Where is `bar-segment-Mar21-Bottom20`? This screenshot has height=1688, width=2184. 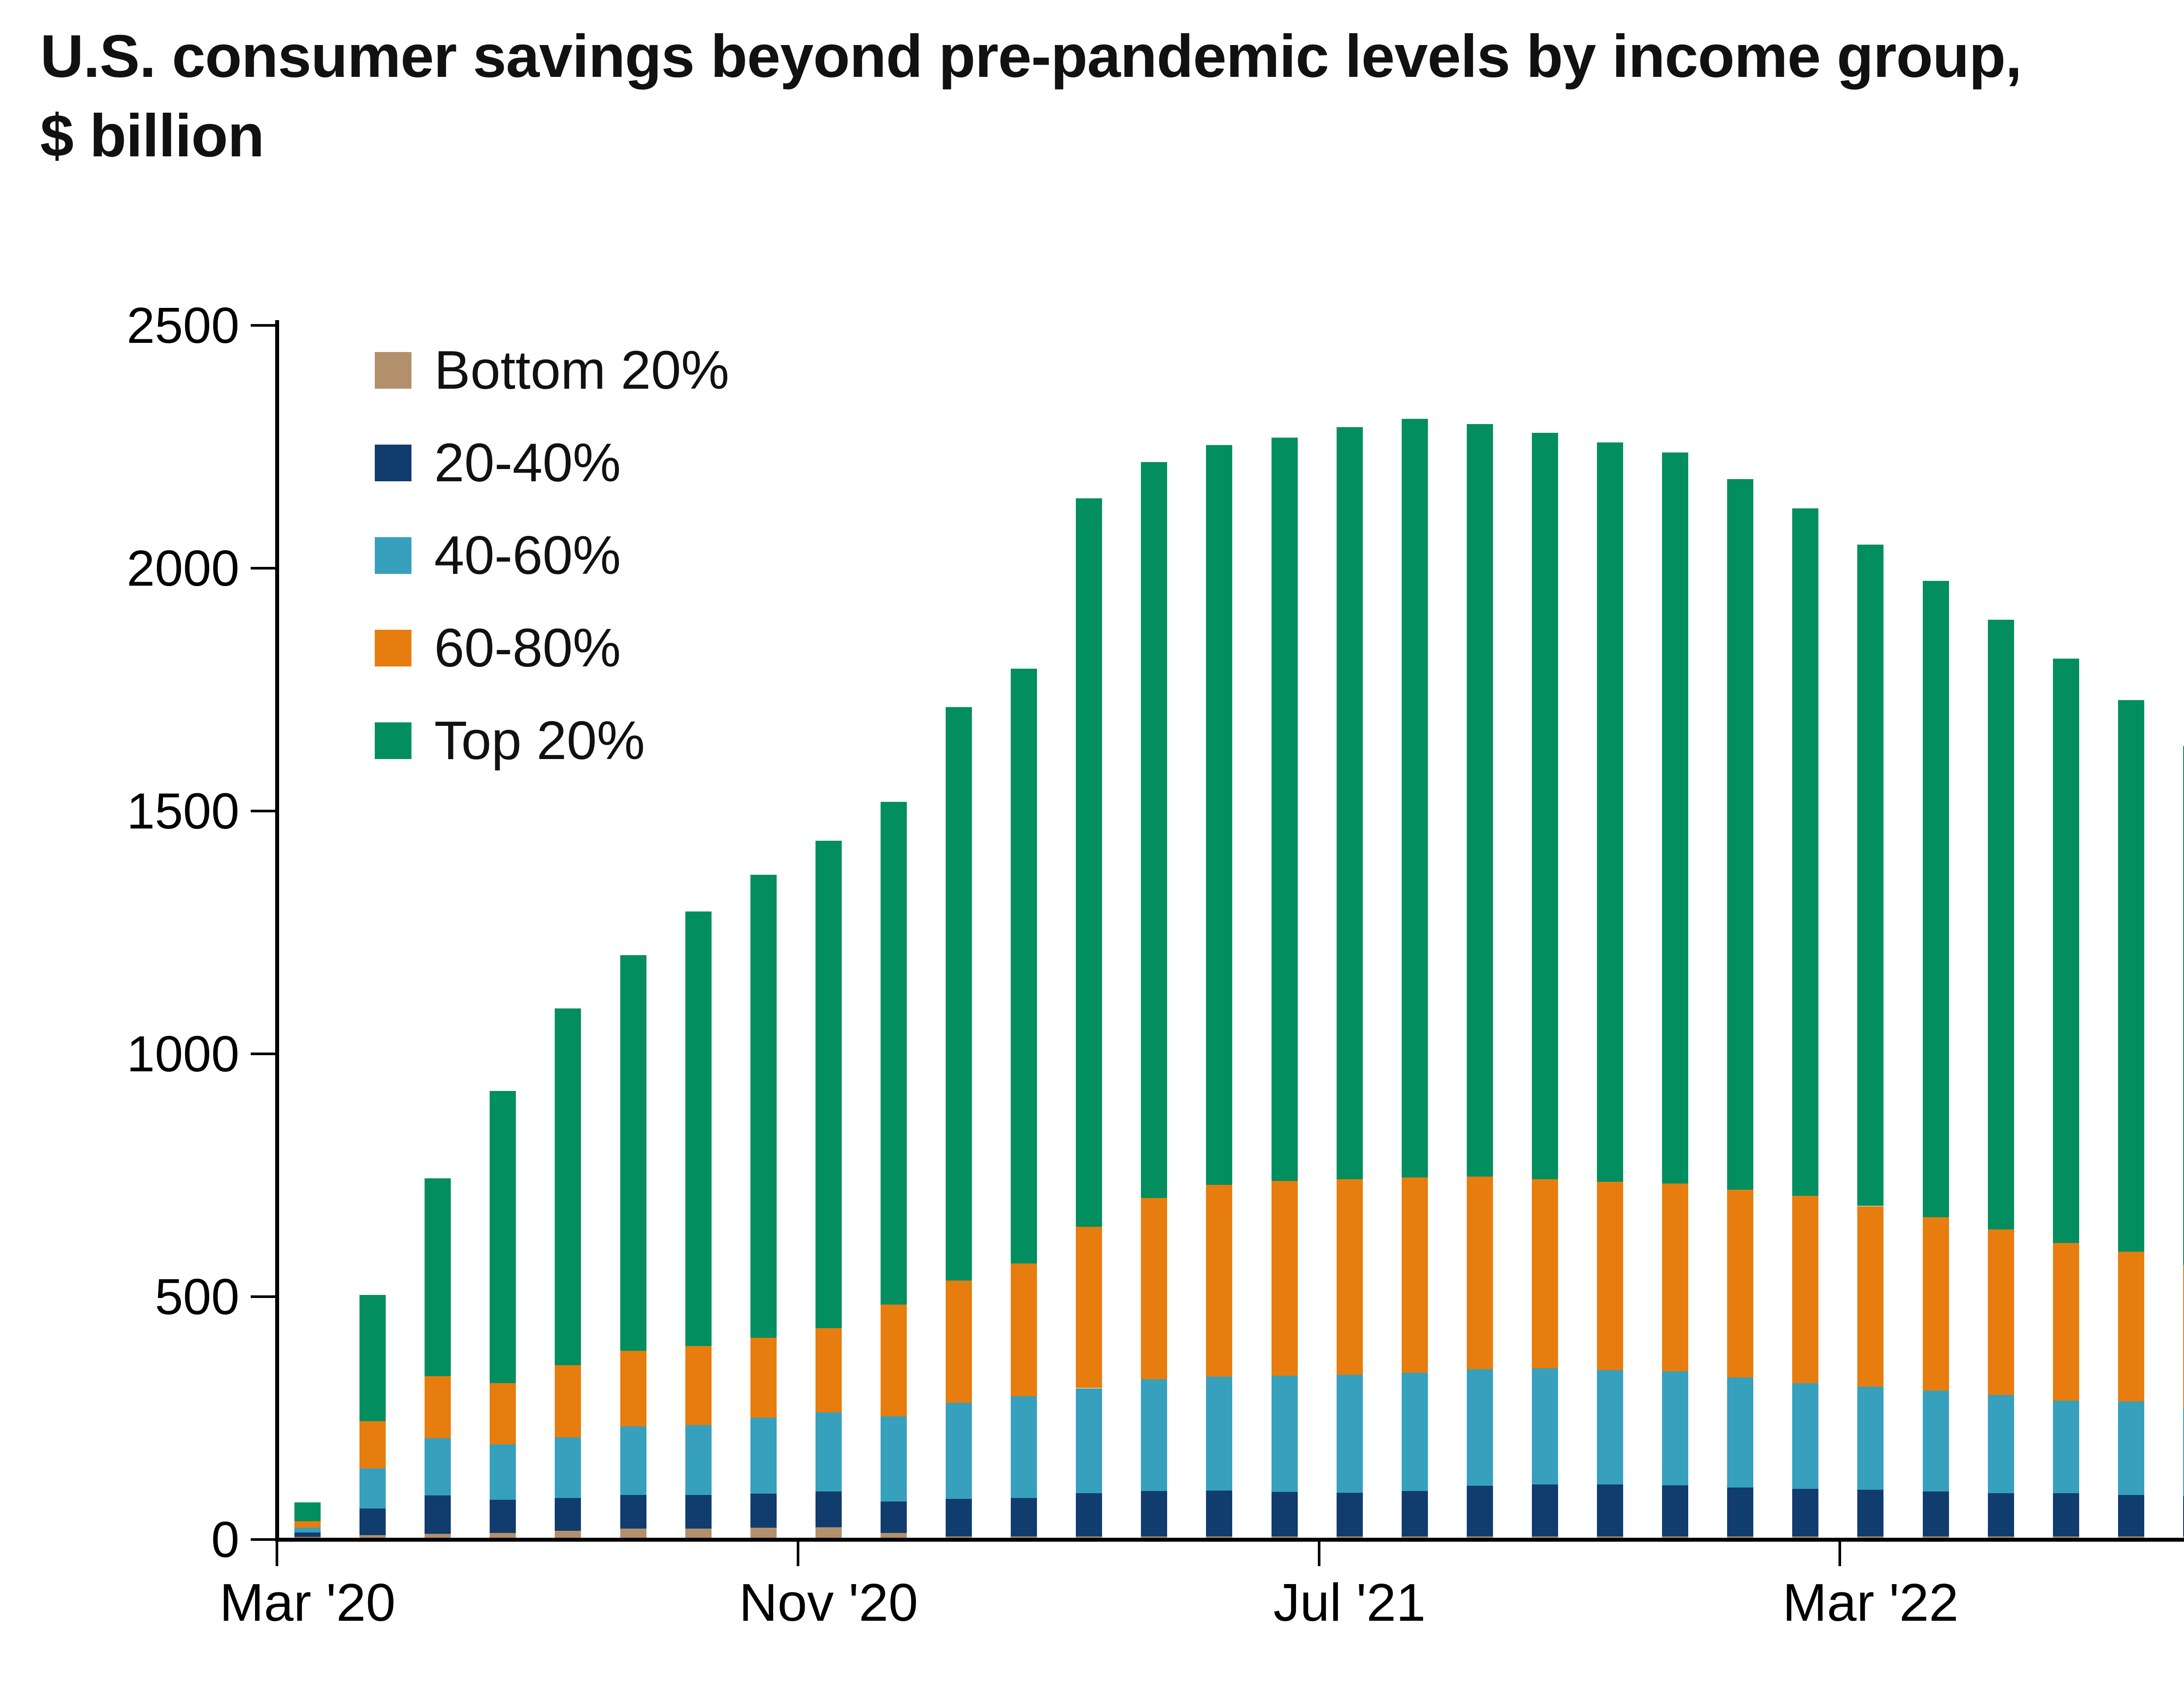 bar-segment-Mar21-Bottom20 is located at coordinates (1089, 1537).